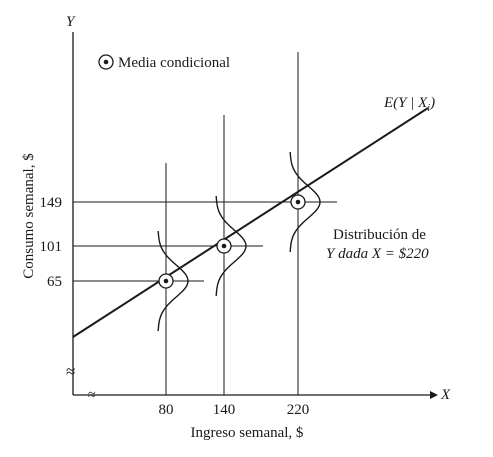 This screenshot has width=493, height=457. What do you see at coordinates (166, 410) in the screenshot?
I see `x-tick-label-80: 80` at bounding box center [166, 410].